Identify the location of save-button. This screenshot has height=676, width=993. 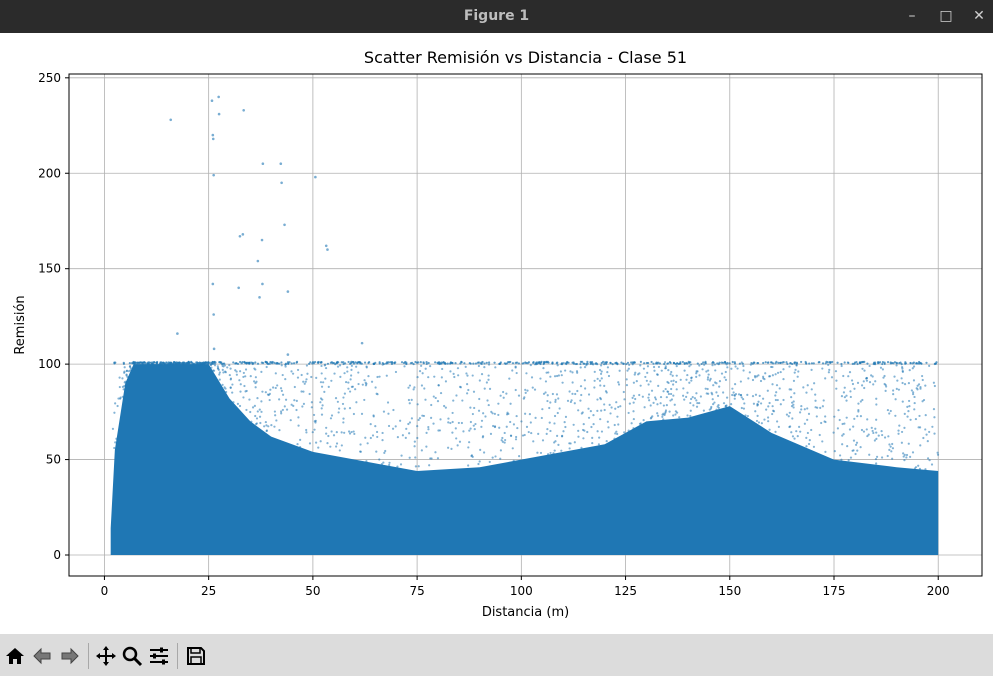
(196, 656).